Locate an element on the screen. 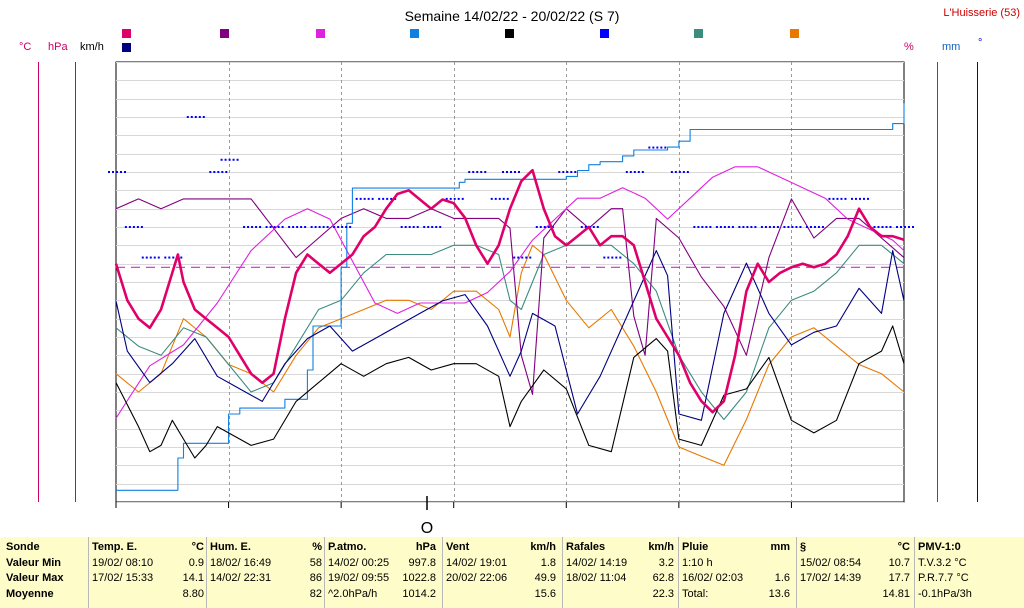 The height and width of the screenshot is (608, 1024). footer-col-unit: °C is located at coordinates (197, 547).